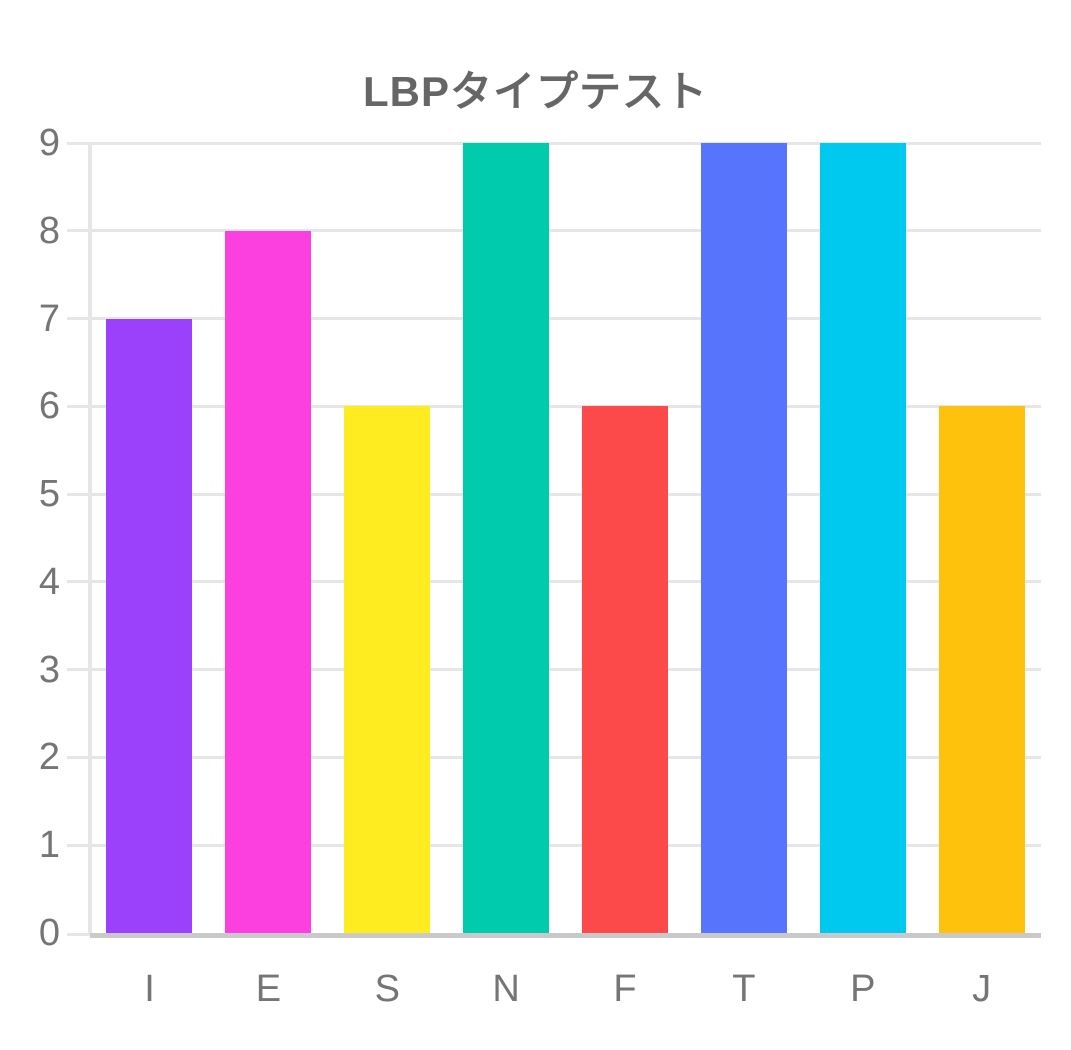 Image resolution: width=1071 pixels, height=1050 pixels. What do you see at coordinates (506, 989) in the screenshot?
I see `x-axis-tick-label: N` at bounding box center [506, 989].